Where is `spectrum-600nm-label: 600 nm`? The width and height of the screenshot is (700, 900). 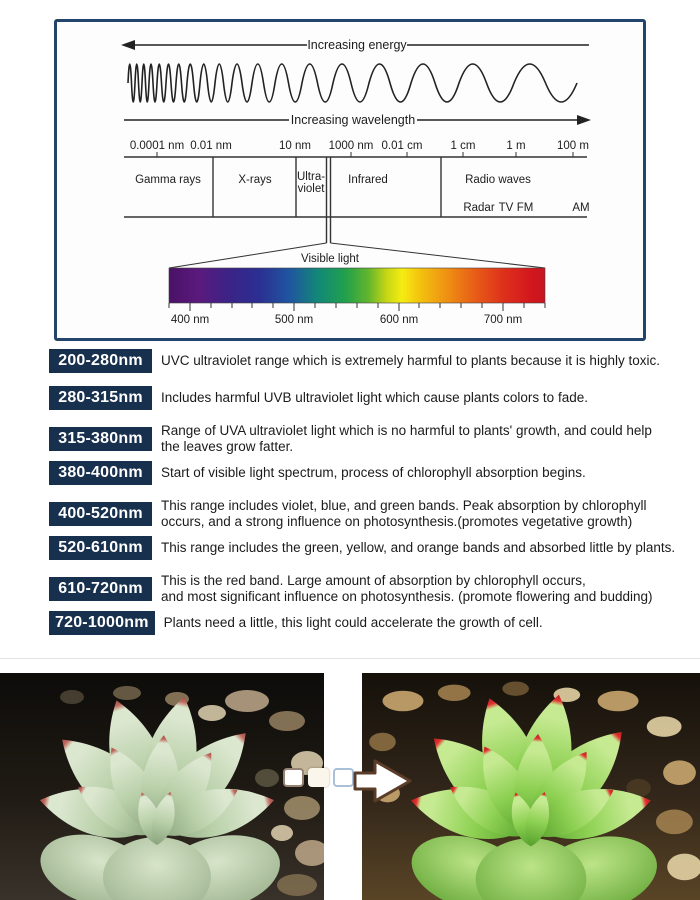
spectrum-600nm-label: 600 nm is located at coordinates (399, 320).